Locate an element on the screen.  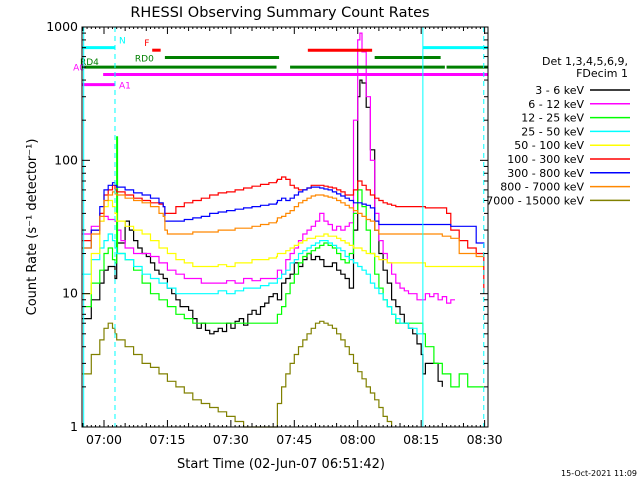
x-tick-label-08-30: 08:30 is located at coordinates (485, 439).